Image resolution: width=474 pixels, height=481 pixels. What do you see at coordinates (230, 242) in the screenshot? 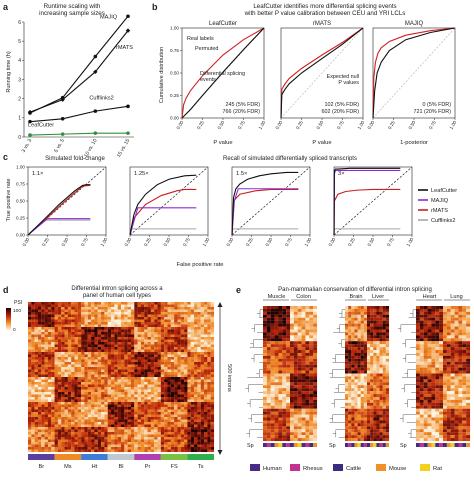
I see `c-xtick-label: 0.00` at bounding box center [230, 242].